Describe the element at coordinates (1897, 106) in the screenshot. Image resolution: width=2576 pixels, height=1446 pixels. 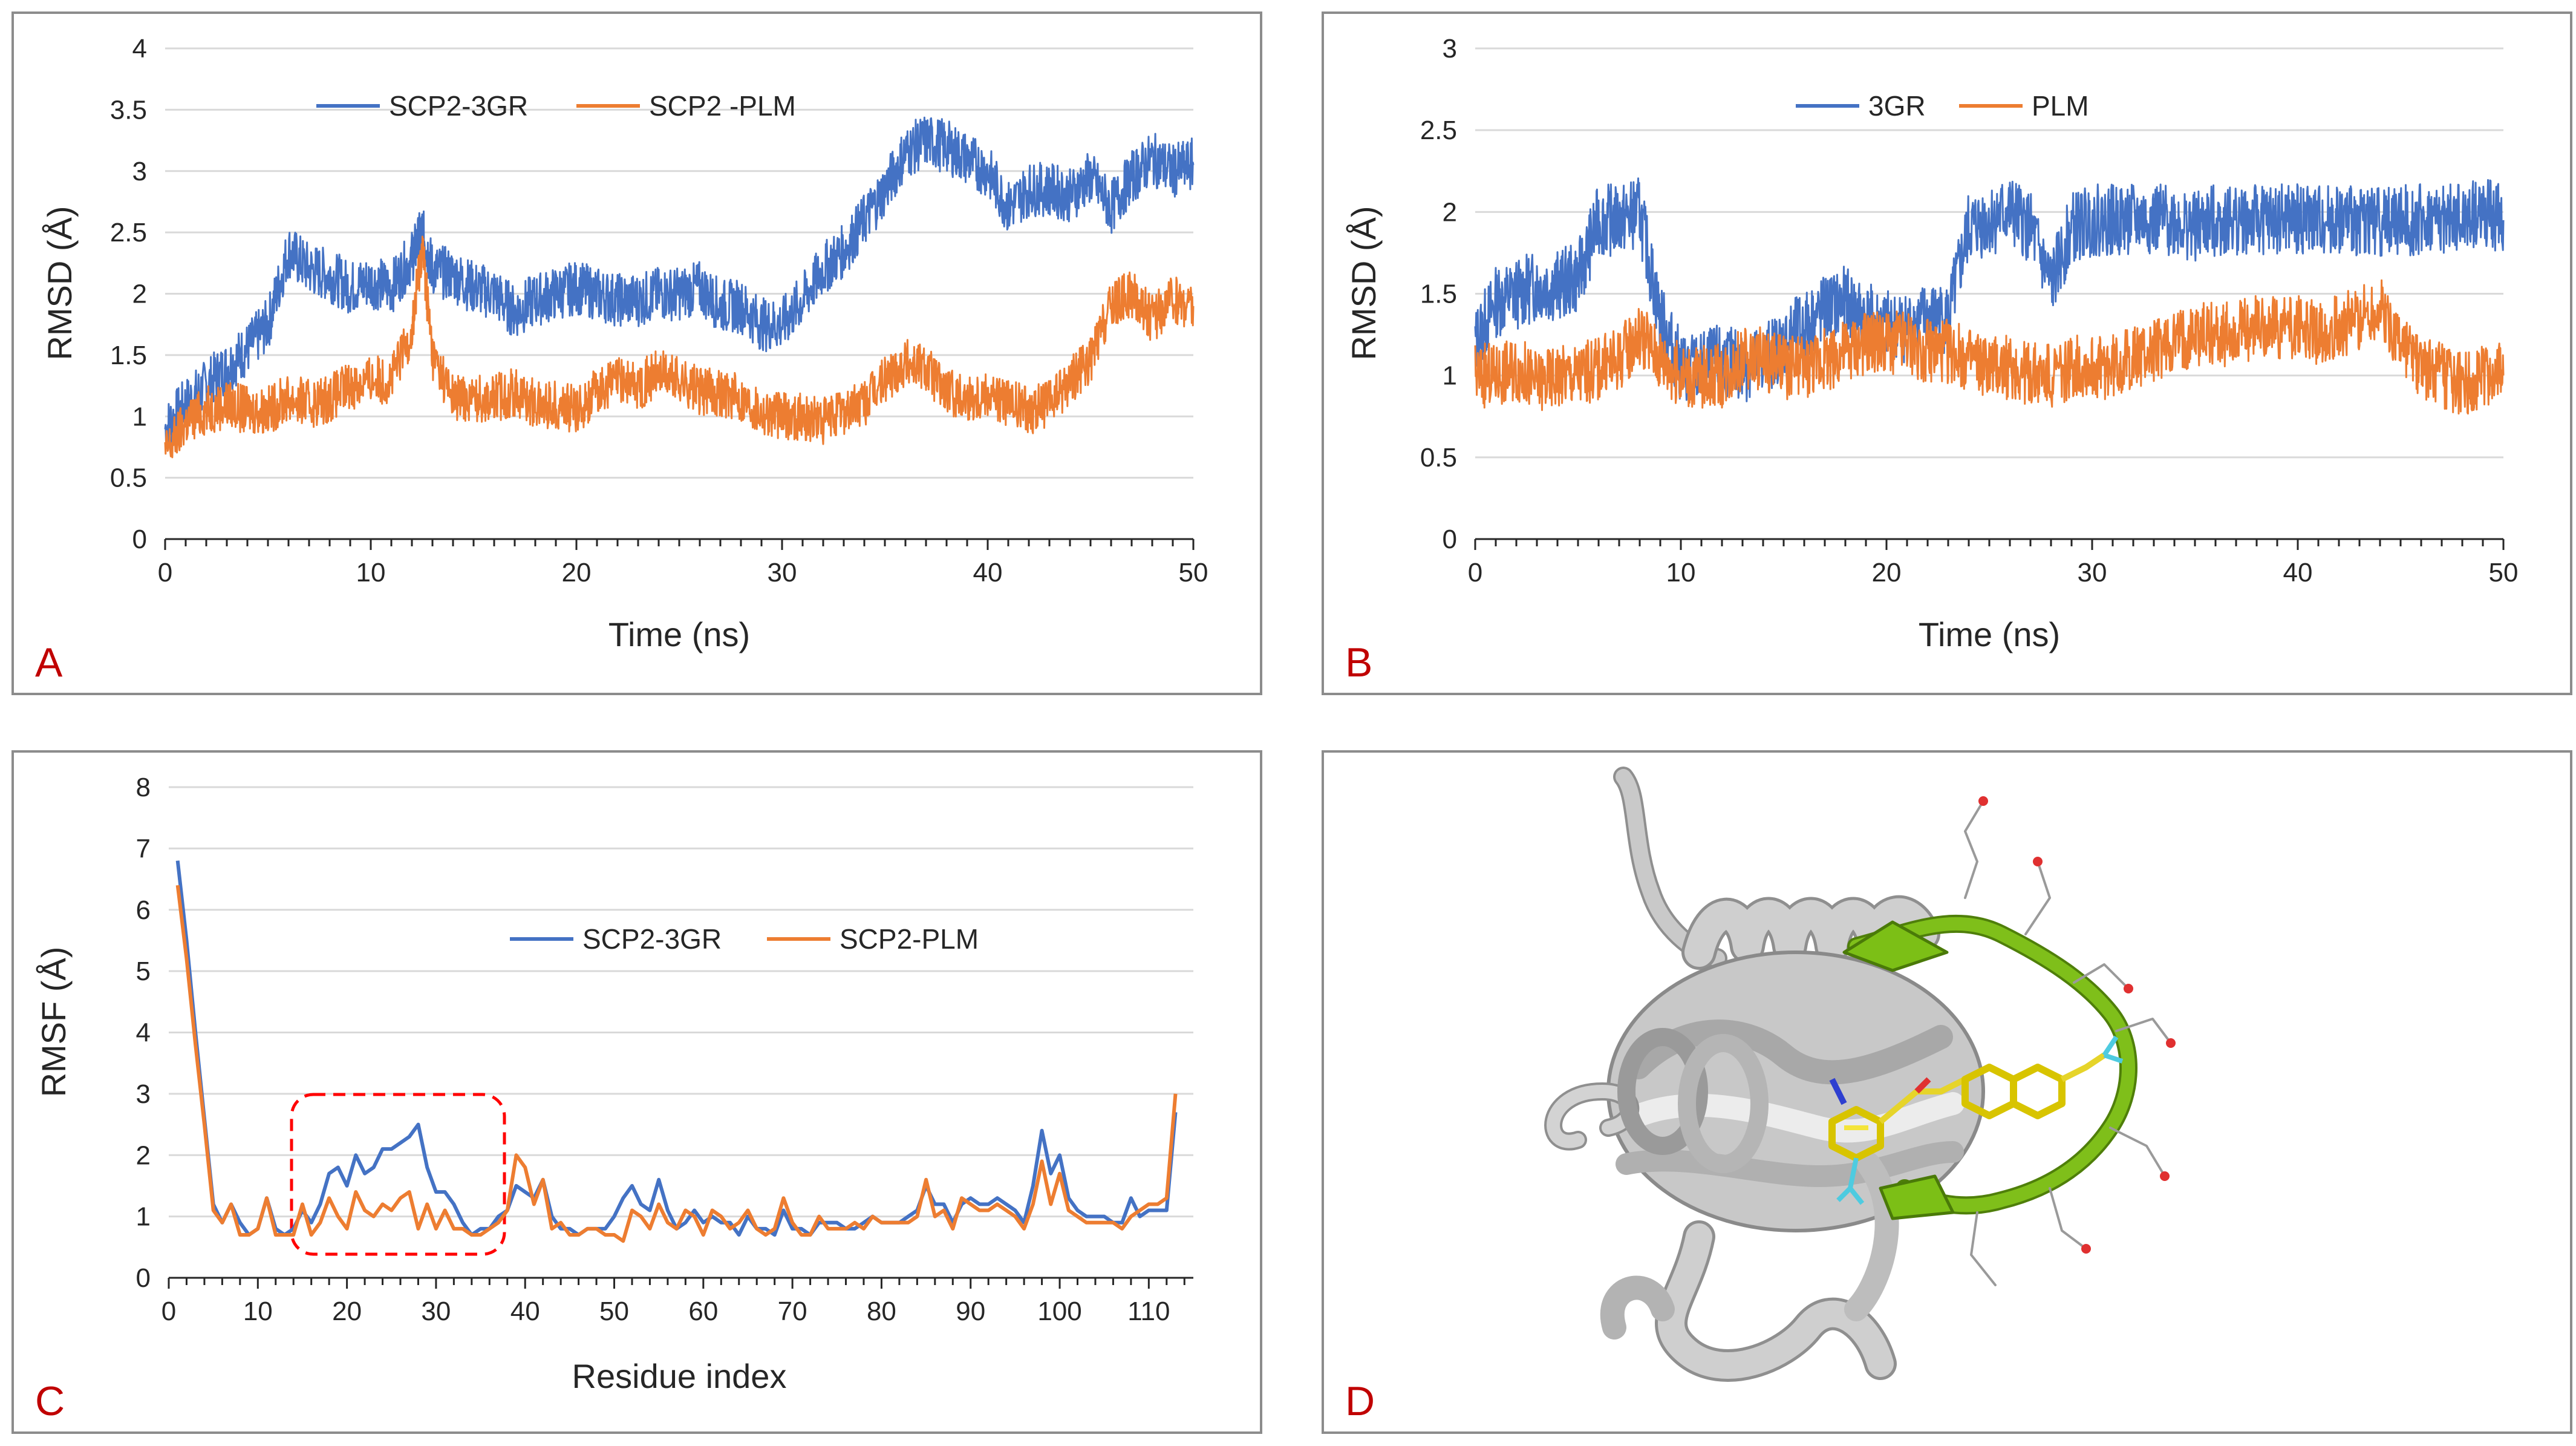
I see `legend-label: 3GR` at that location.